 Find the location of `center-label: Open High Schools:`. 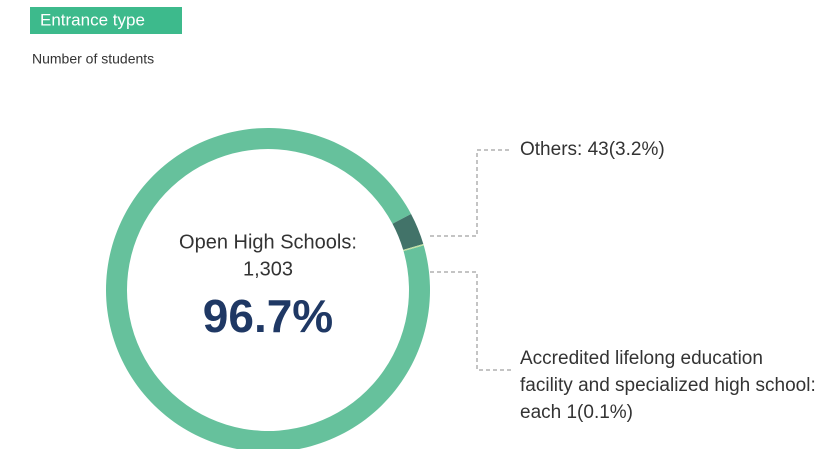

center-label: Open High Schools: is located at coordinates (268, 242).